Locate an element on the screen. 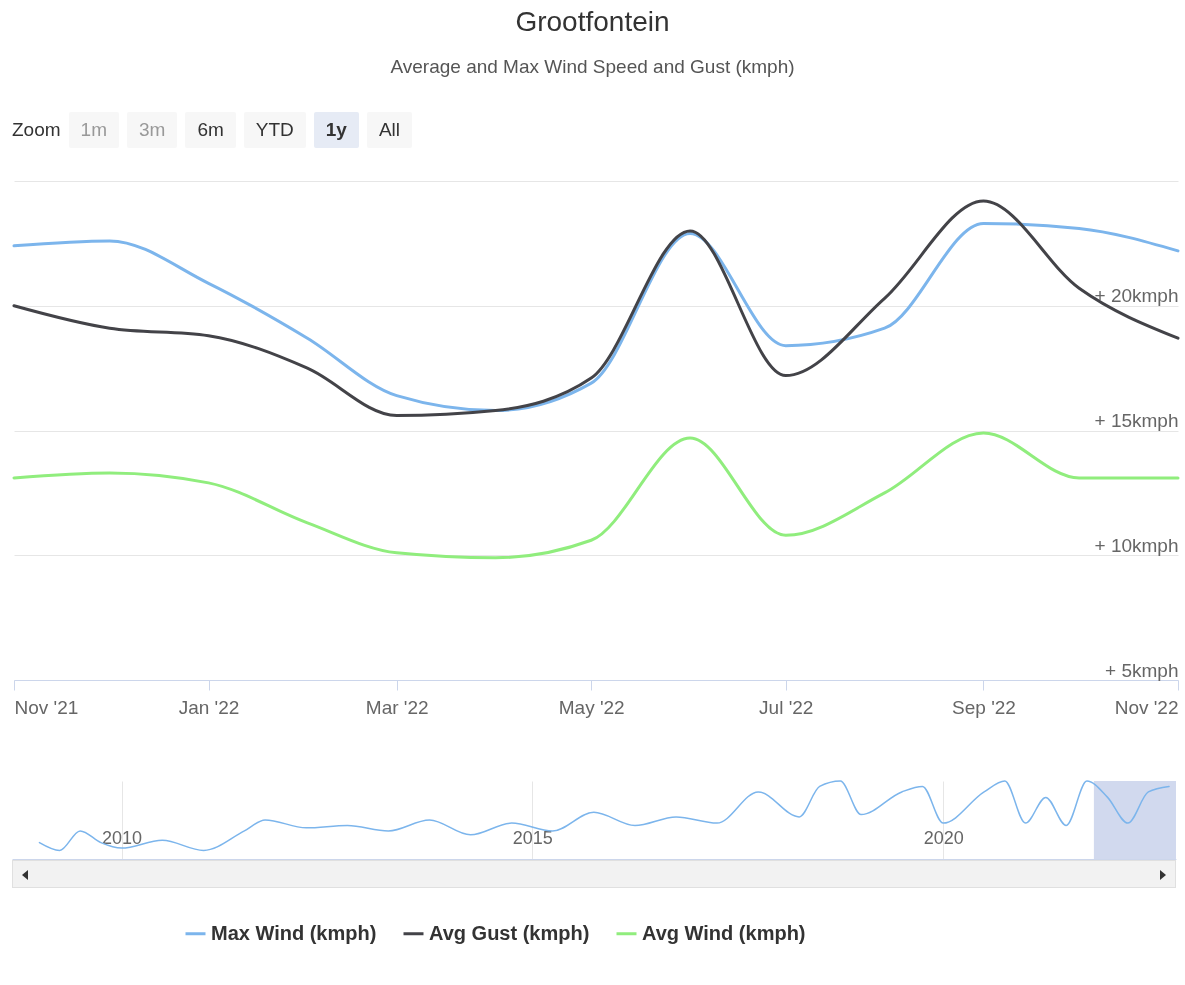 The image size is (1185, 985). x-tick-label: 2010 is located at coordinates (122, 837).